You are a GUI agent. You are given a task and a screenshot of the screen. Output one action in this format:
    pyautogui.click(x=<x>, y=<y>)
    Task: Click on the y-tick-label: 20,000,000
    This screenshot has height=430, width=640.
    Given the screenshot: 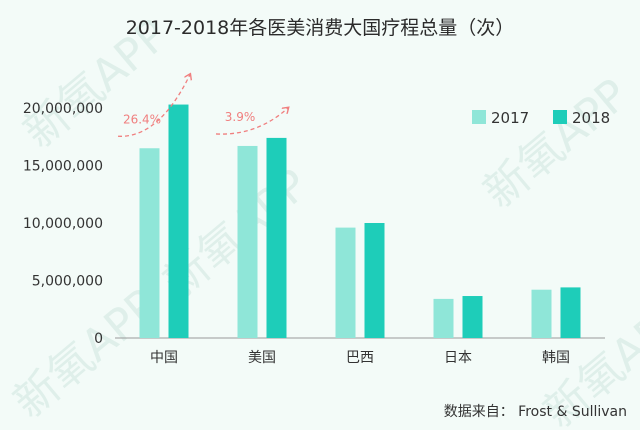 What is the action you would take?
    pyautogui.click(x=63, y=109)
    